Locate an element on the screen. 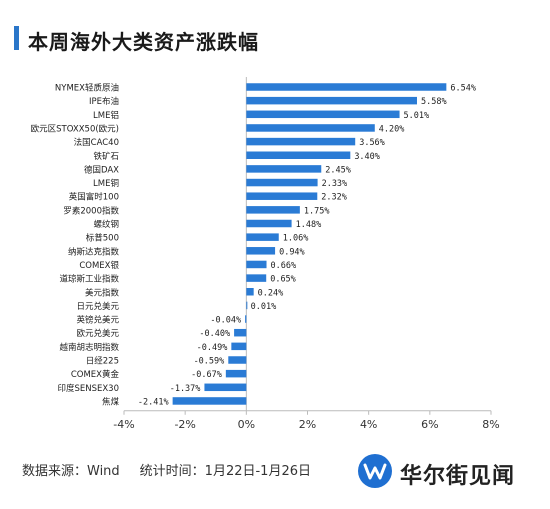 The image size is (550, 509). brand-name: 华尔街见闻 is located at coordinates (458, 476).